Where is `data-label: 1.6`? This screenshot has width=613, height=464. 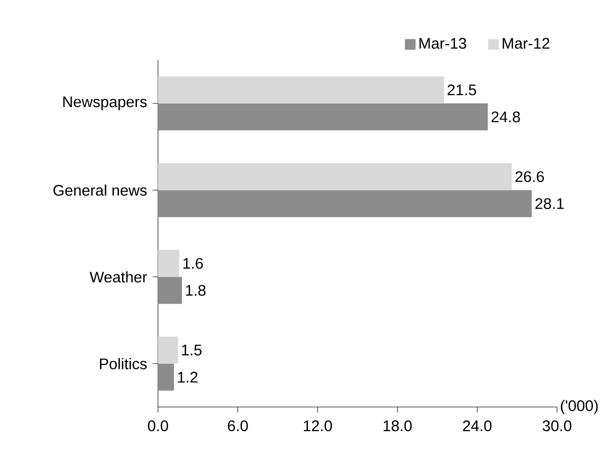 data-label: 1.6 is located at coordinates (193, 263).